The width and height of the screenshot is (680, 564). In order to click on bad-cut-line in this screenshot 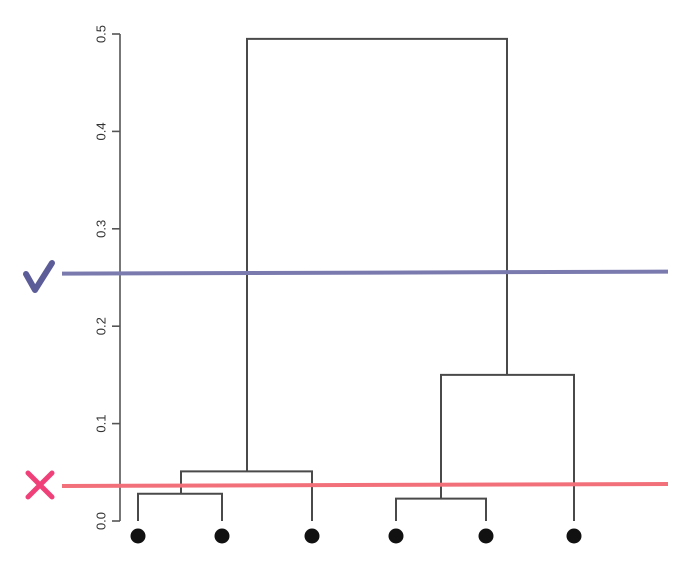, I will do `click(365, 484)`.